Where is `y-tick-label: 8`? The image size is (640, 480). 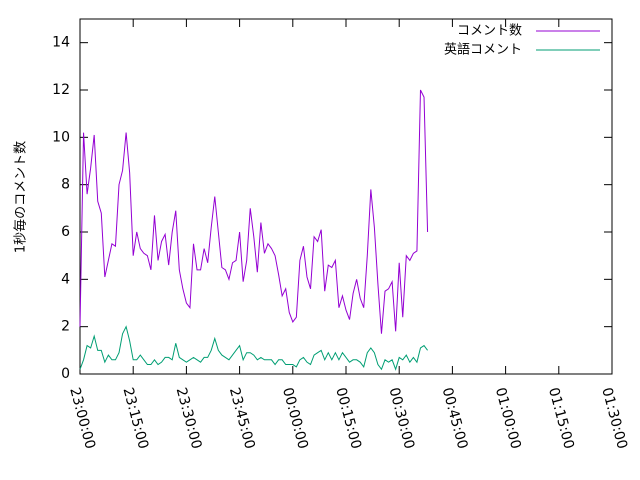
y-tick-label: 8 is located at coordinates (65, 185).